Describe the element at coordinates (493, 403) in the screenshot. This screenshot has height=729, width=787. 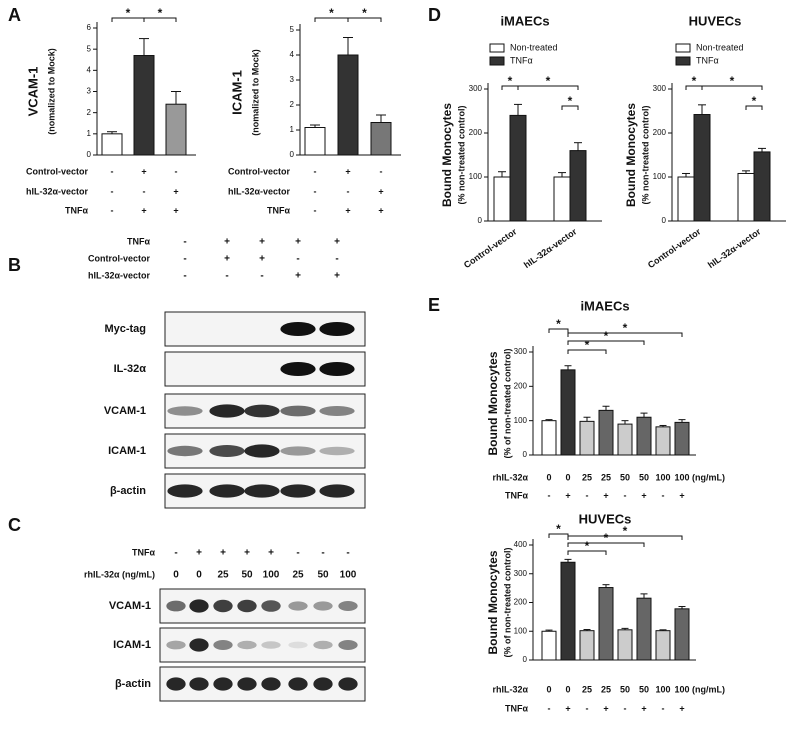
I see `y-axis-label: Bound Monocytes` at that location.